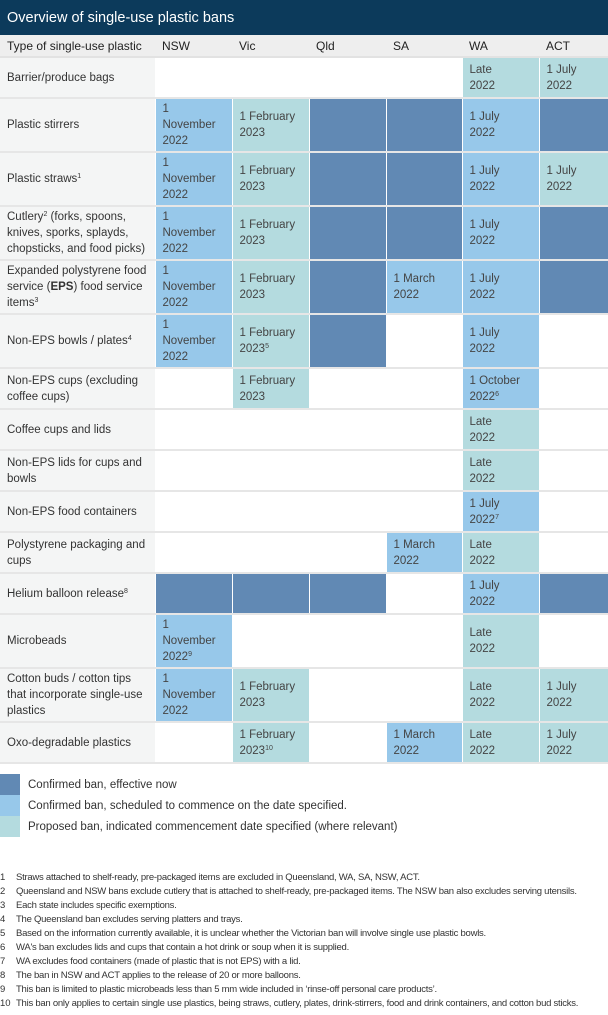 This screenshot has height=1015, width=608. What do you see at coordinates (304, 641) in the screenshot?
I see `table-row: Microbeads 1 November 20229 Late 2022` at bounding box center [304, 641].